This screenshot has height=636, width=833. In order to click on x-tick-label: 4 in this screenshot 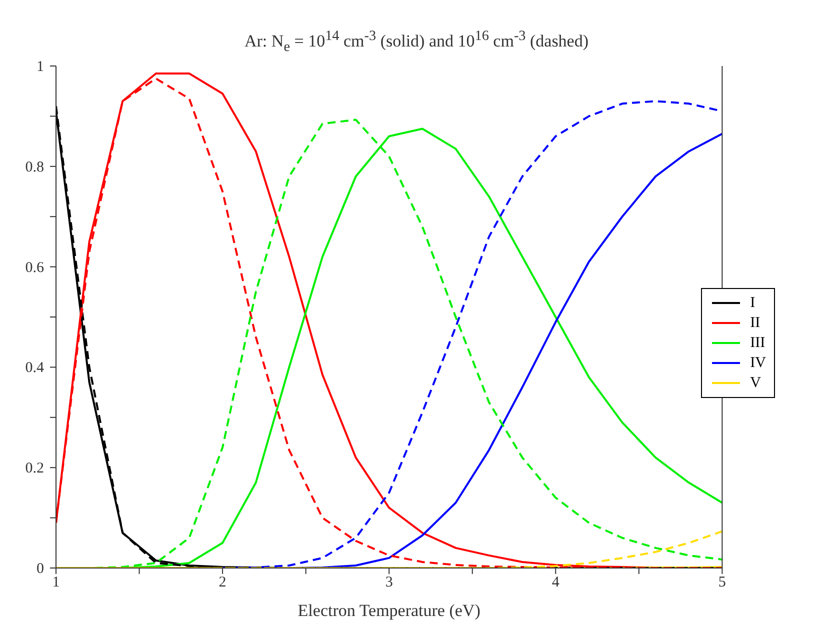, I will do `click(556, 582)`.